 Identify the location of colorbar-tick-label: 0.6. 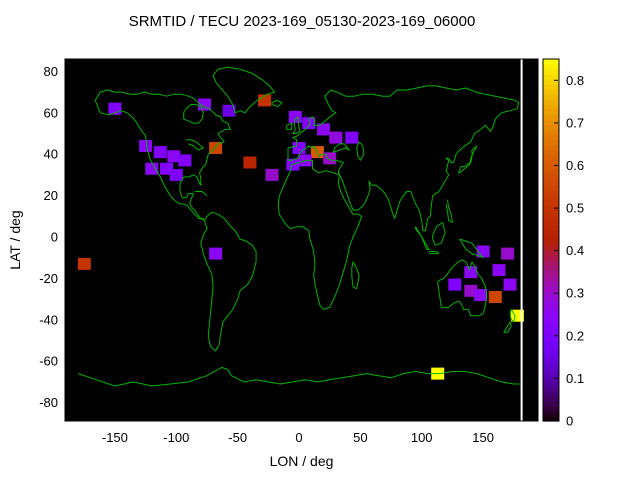
(575, 165).